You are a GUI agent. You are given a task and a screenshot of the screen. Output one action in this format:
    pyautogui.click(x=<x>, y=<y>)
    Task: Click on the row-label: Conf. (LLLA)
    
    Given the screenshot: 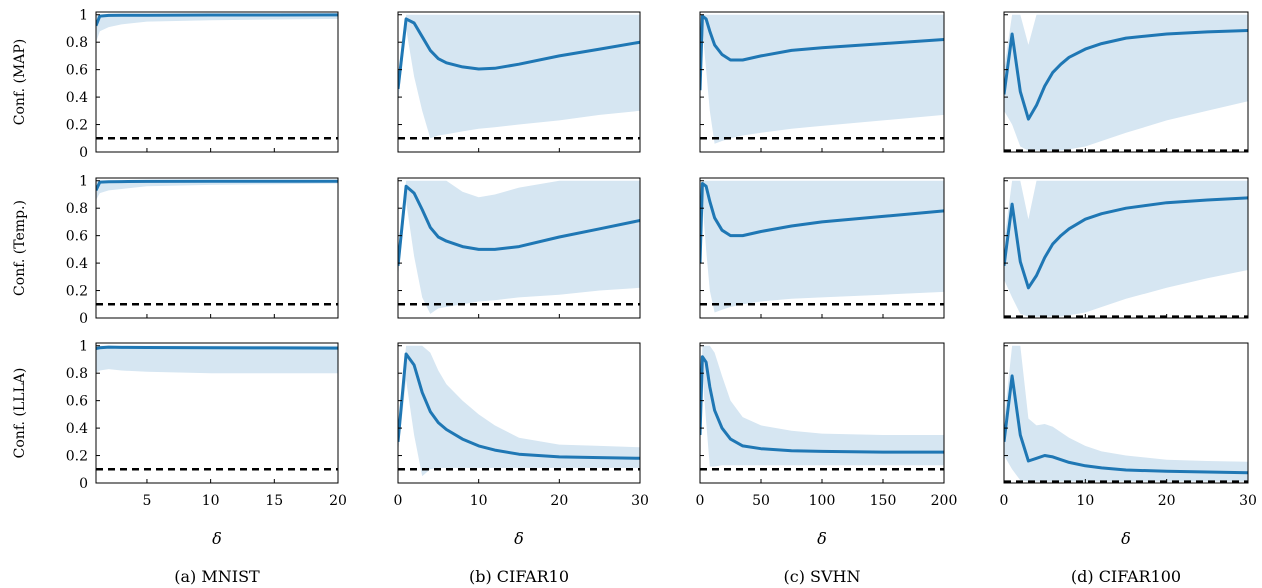 What is the action you would take?
    pyautogui.click(x=20, y=413)
    